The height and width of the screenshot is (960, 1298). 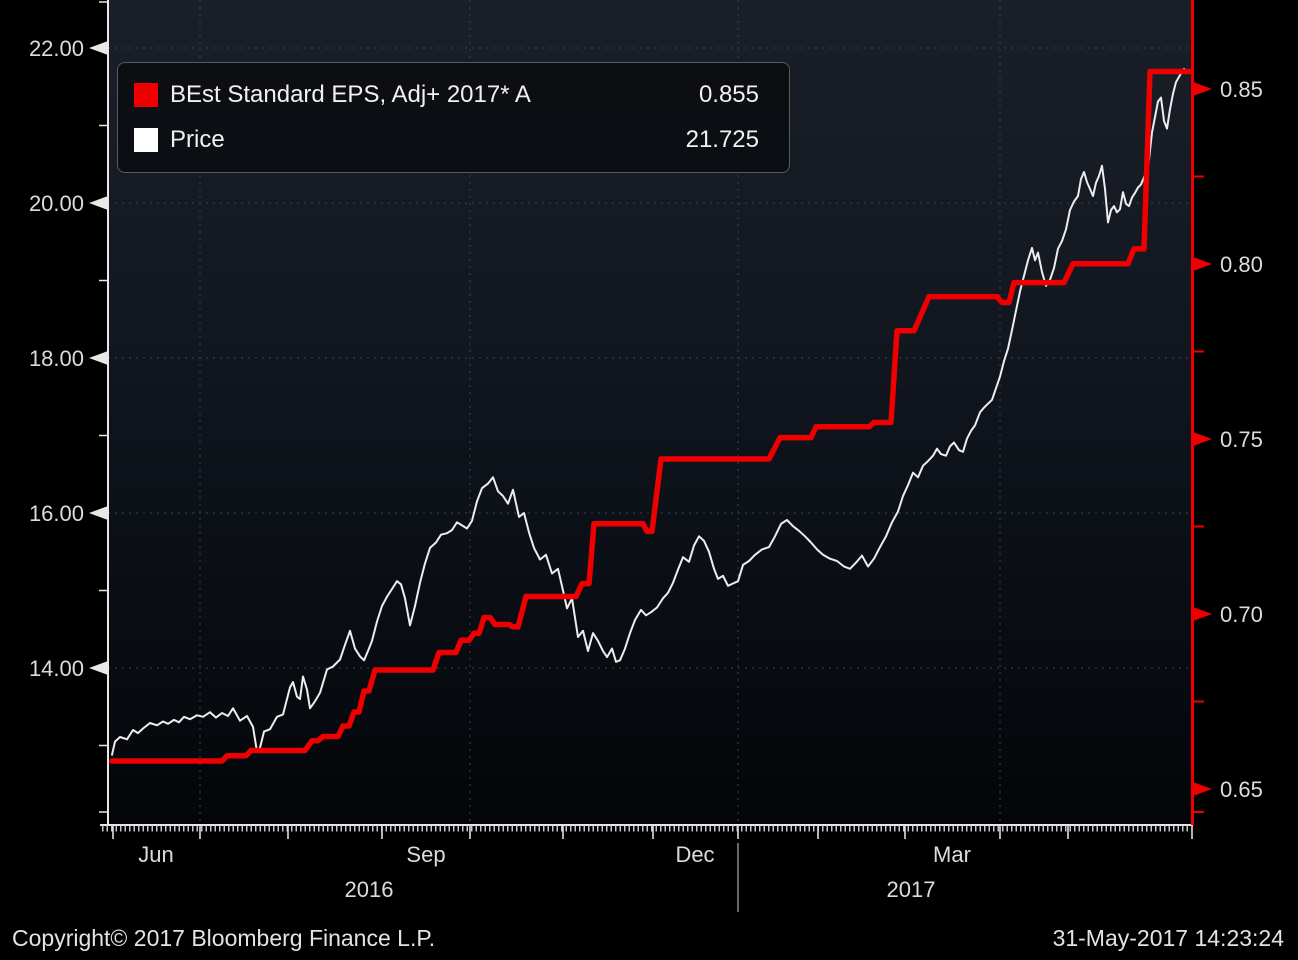 I want to click on right-axis-tick-label: 0.75, so click(x=1241, y=439).